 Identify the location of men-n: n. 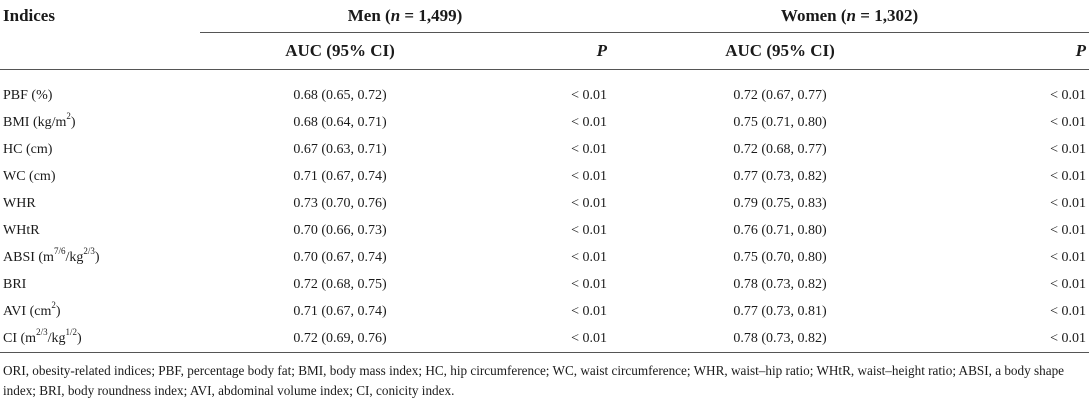
(395, 15).